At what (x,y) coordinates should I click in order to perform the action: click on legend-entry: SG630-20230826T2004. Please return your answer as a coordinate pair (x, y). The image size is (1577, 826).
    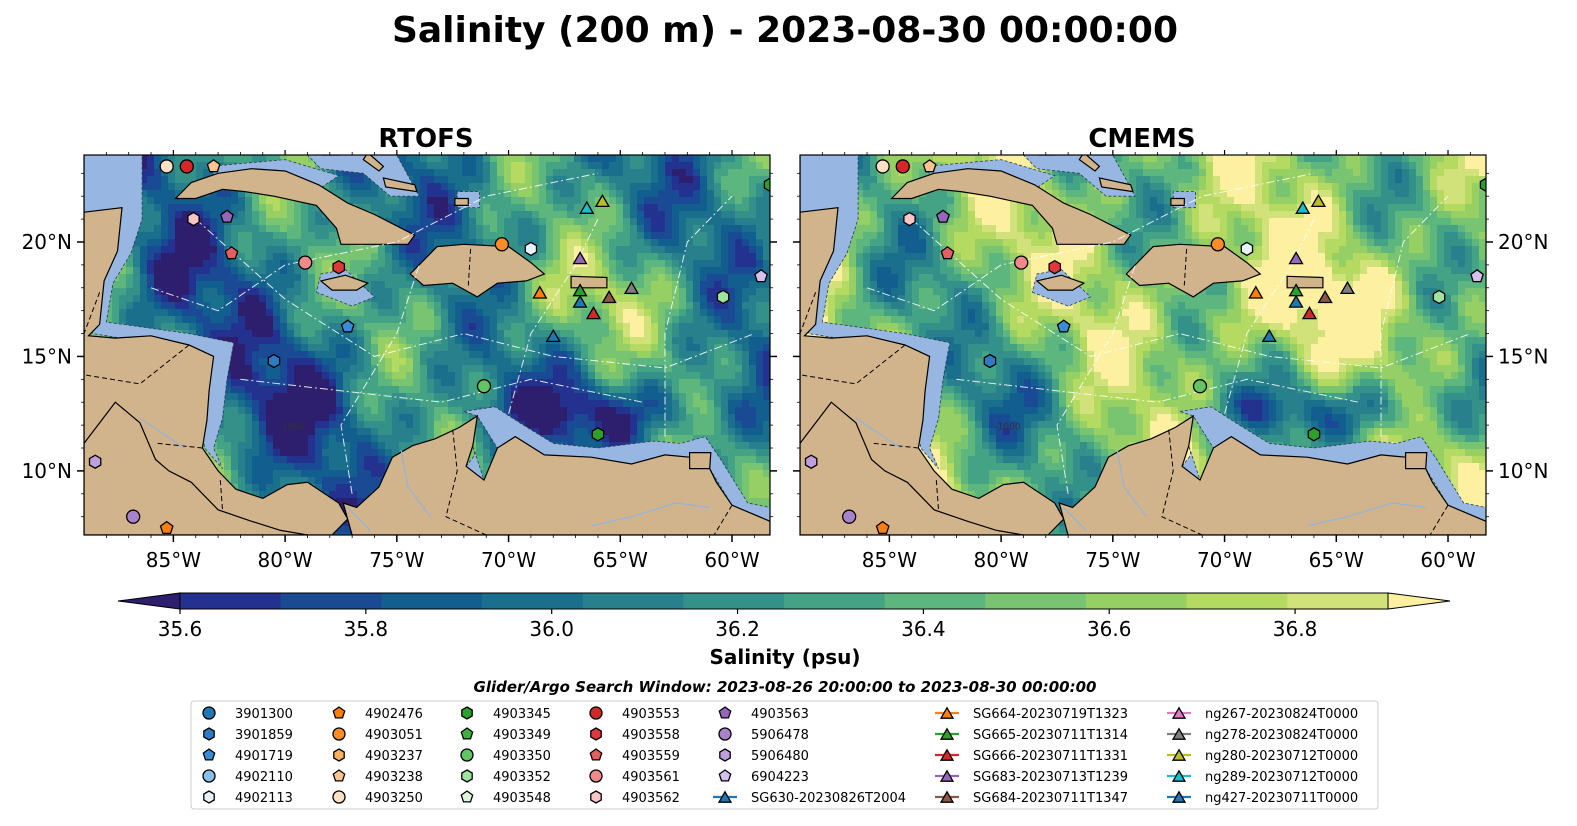
    Looking at the image, I should click on (809, 798).